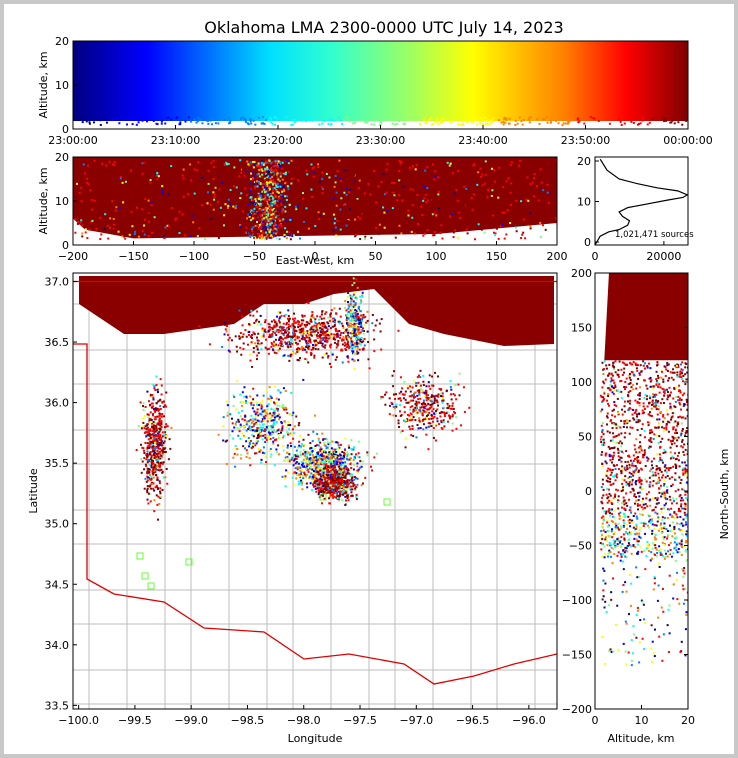  What do you see at coordinates (380, 85) in the screenshot?
I see `time-height-fill` at bounding box center [380, 85].